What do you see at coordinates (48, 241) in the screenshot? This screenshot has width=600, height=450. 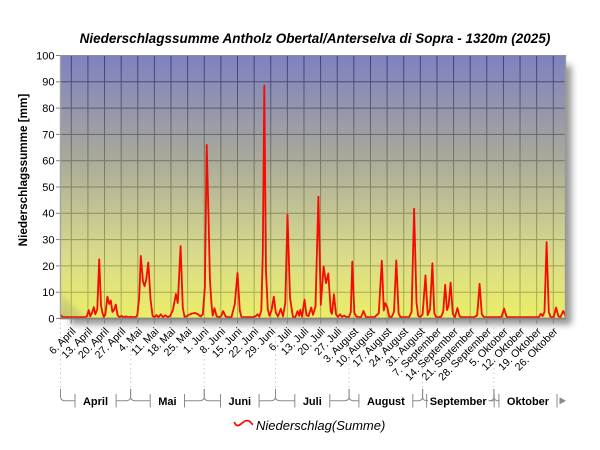 I see `svg-text: 30` at bounding box center [48, 241].